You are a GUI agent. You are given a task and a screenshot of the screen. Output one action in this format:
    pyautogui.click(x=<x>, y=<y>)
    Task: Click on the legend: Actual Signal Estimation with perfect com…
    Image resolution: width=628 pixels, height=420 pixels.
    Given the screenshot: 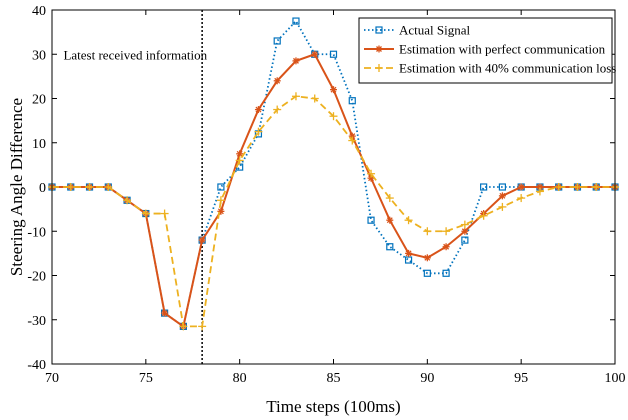 What is the action you would take?
    pyautogui.click(x=487, y=50)
    